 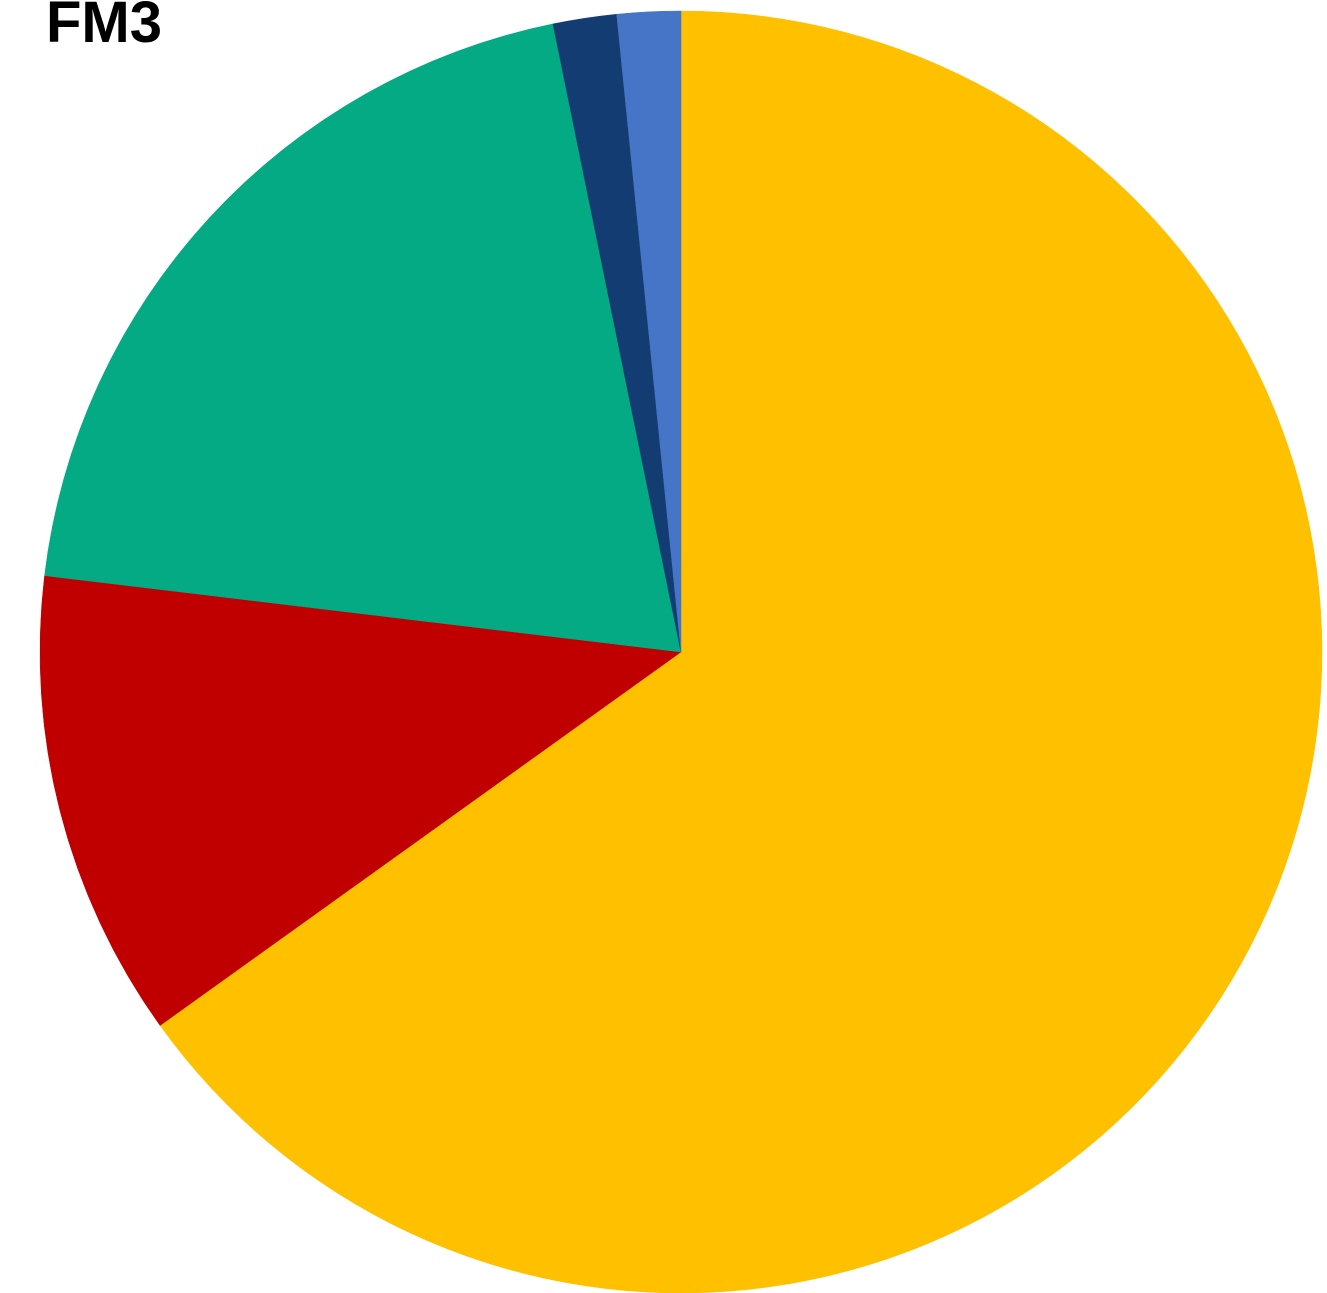 What do you see at coordinates (104, 27) in the screenshot?
I see `chart-title: FM3` at bounding box center [104, 27].